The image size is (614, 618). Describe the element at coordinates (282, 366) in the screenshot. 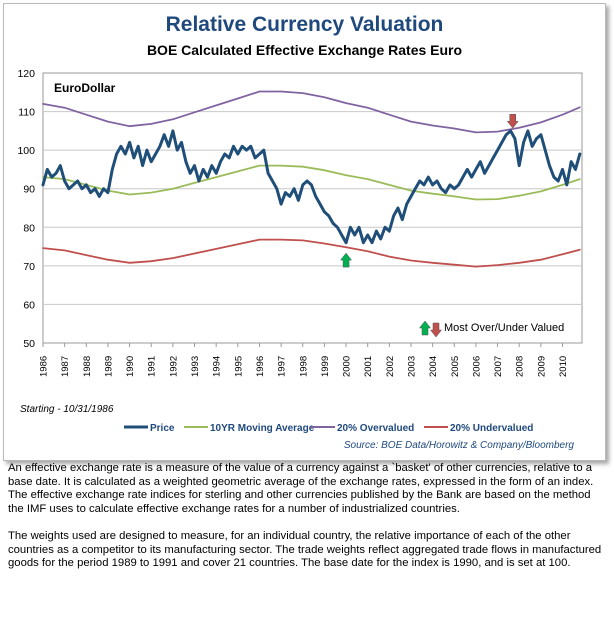

I see `x-tick-label: 1997` at that location.